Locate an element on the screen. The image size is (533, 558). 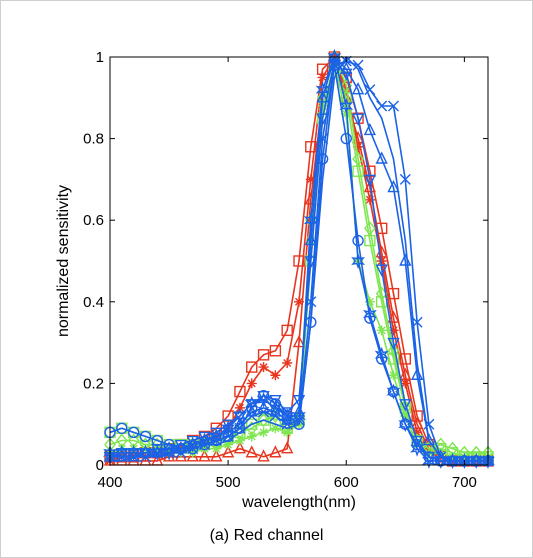
y-tick-label: 0.2 is located at coordinates (93, 383).